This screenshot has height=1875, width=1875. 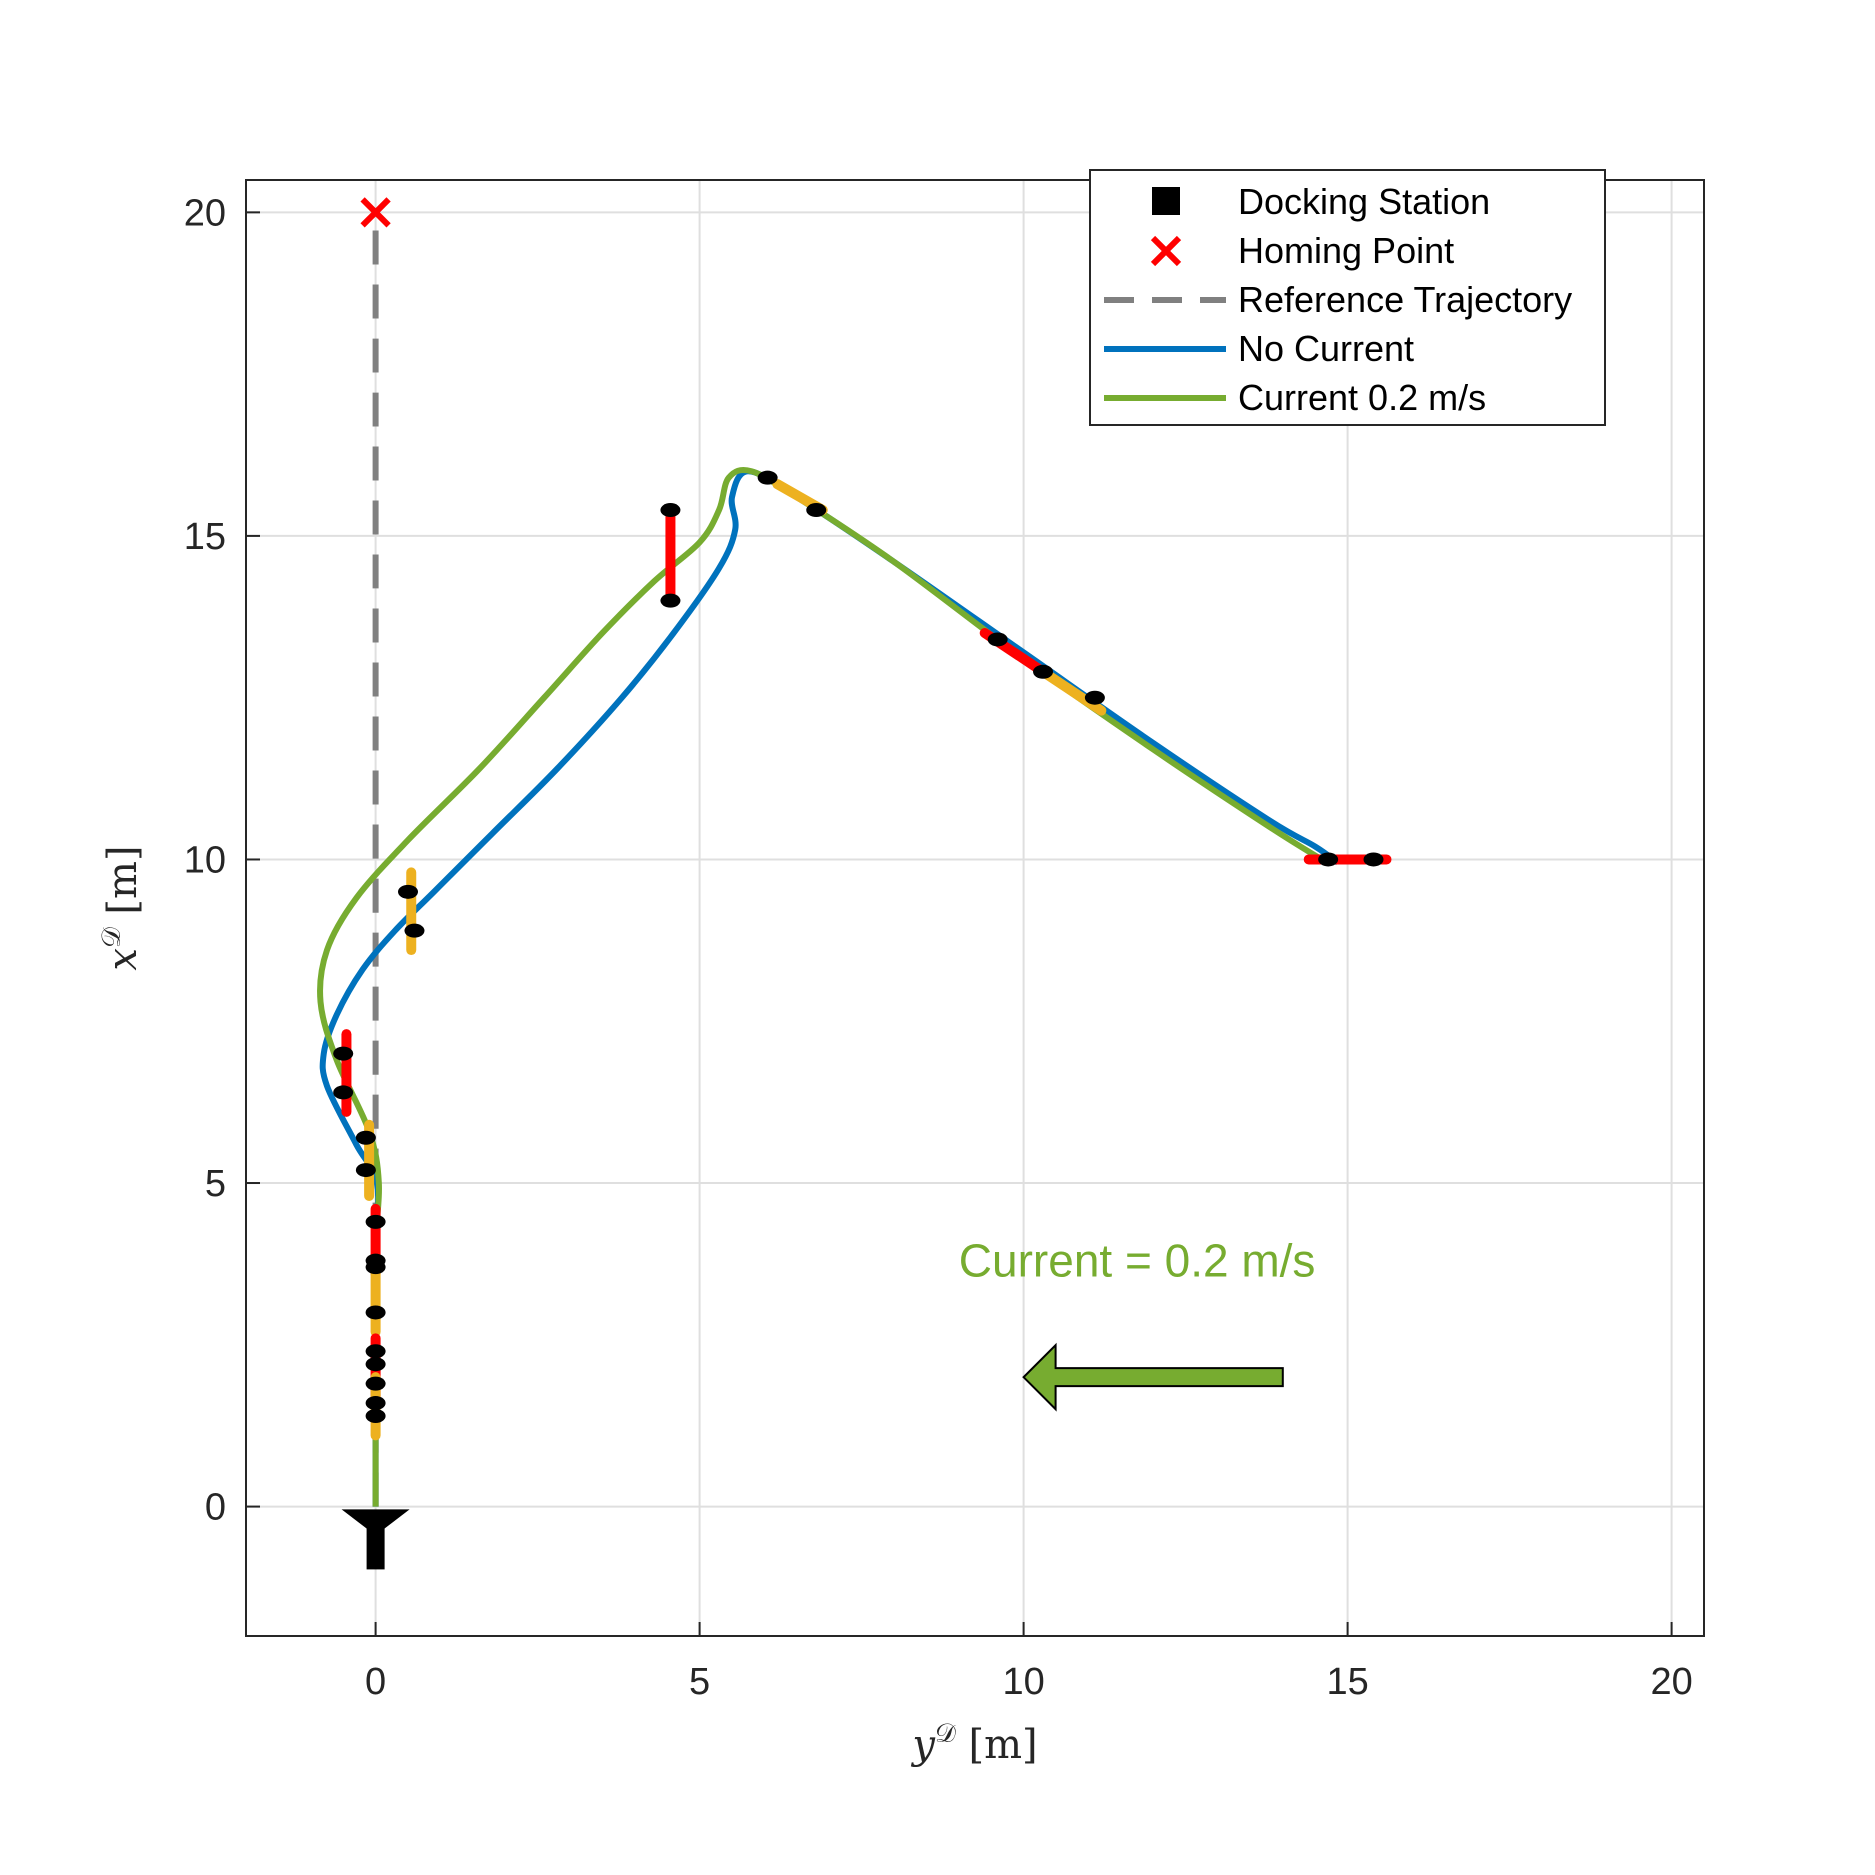 I want to click on legend-item: Reference Trajectory, so click(x=1338, y=299).